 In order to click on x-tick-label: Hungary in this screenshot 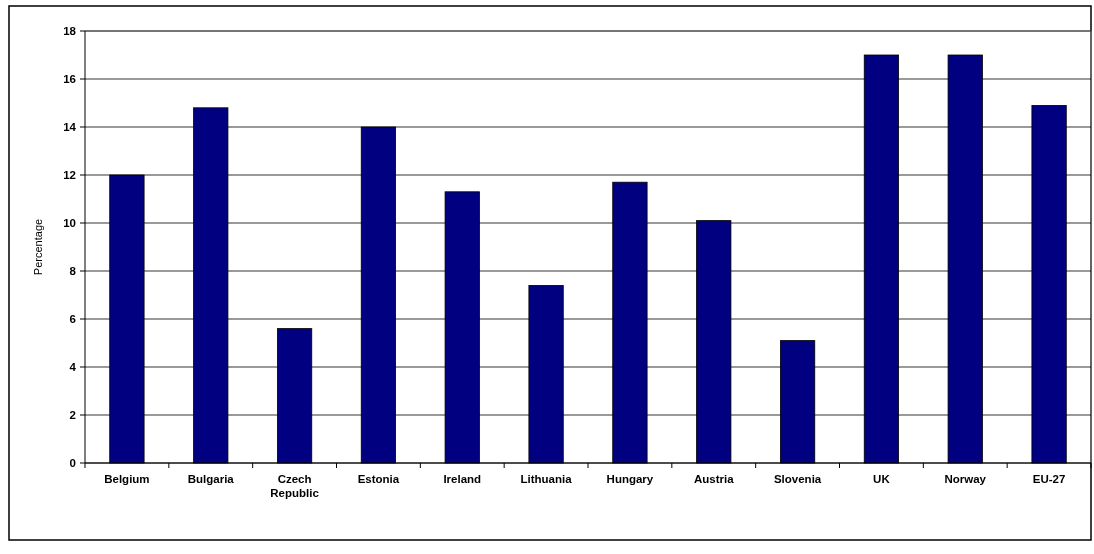, I will do `click(630, 479)`.